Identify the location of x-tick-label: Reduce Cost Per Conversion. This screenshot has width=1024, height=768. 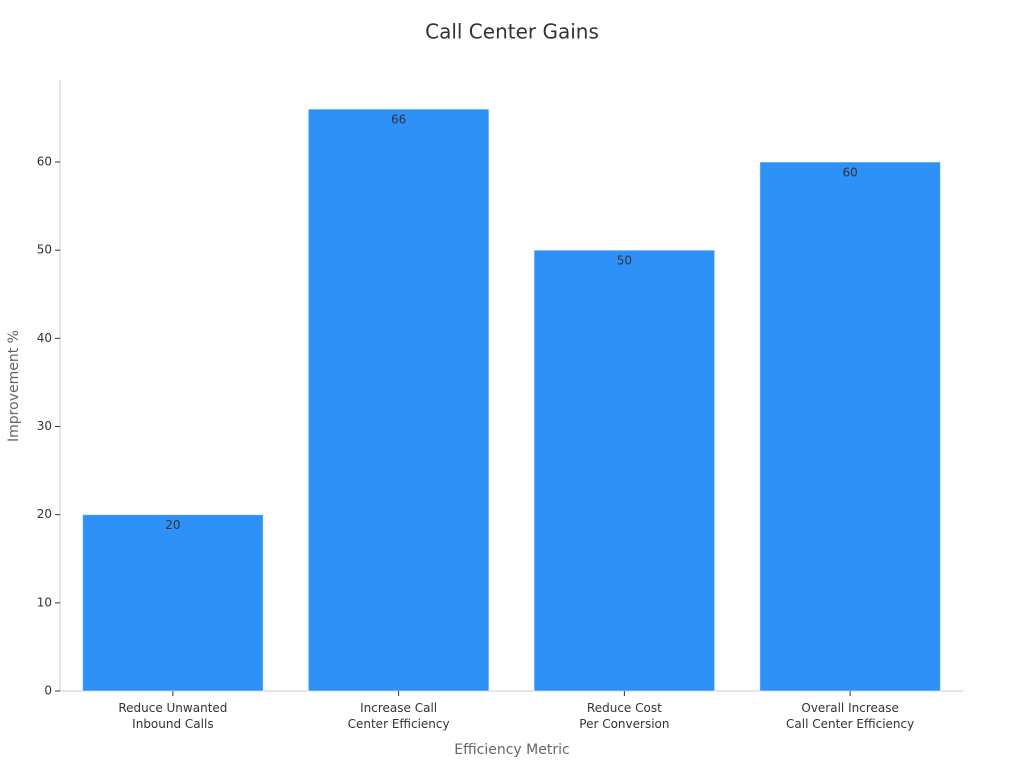
(624, 716).